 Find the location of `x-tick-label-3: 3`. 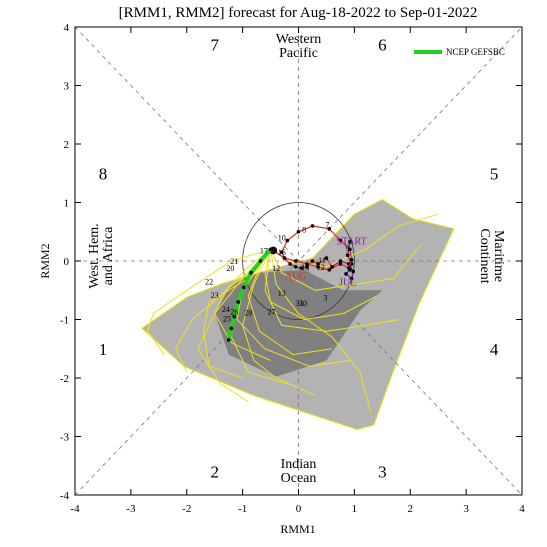

x-tick-label-3: 3 is located at coordinates (466, 509).